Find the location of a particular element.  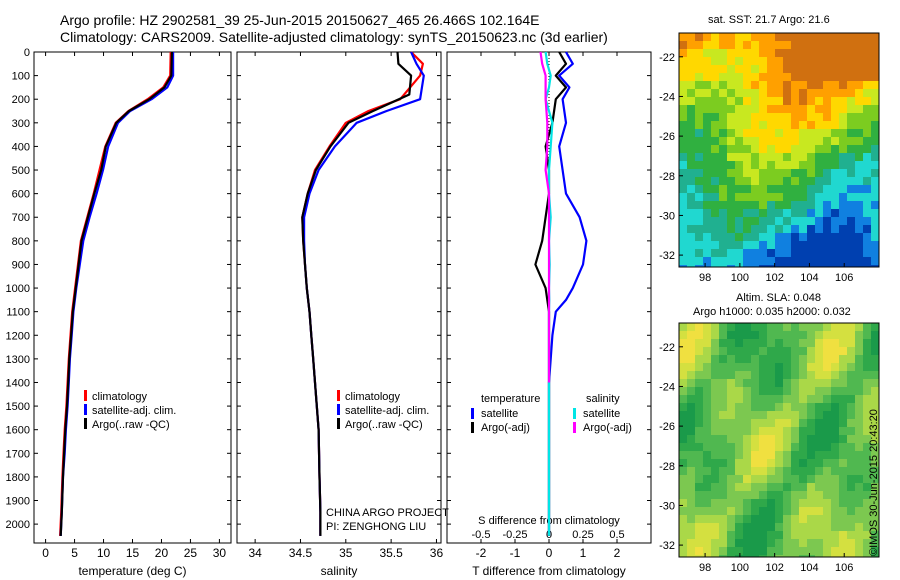

depth-tick-label: 800 is located at coordinates (21, 242).